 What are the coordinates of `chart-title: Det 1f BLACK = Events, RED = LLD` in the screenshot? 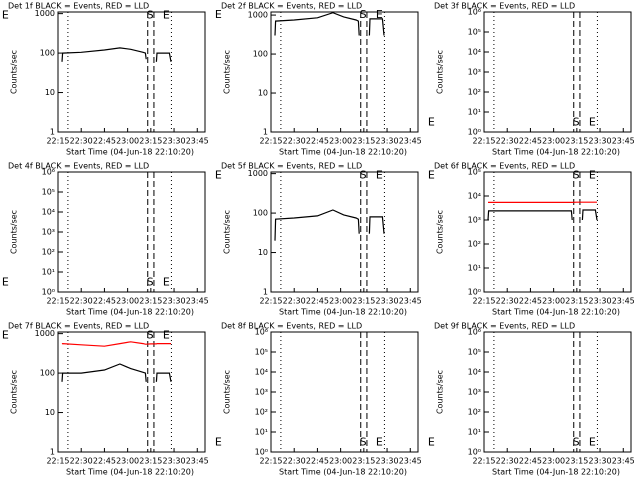 It's located at (78, 6).